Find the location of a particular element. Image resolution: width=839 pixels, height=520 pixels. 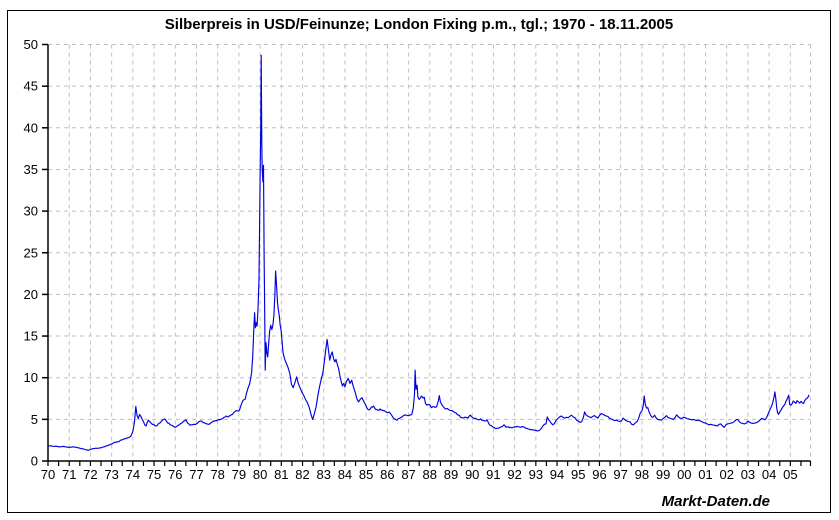

svg-text: 15 is located at coordinates (31, 336).